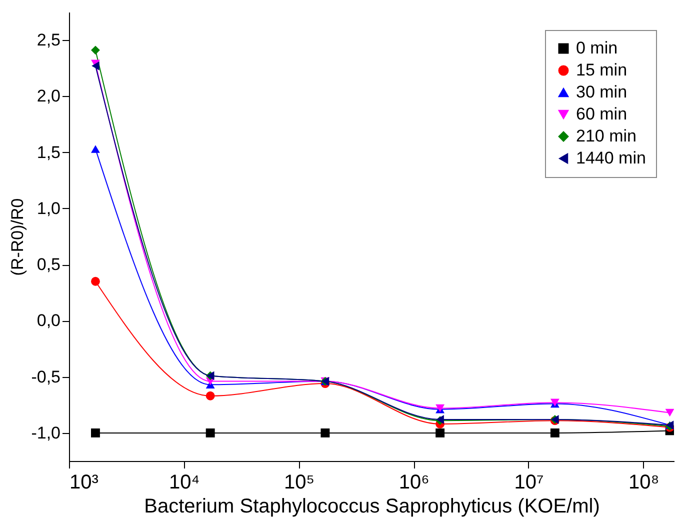 Image resolution: width=688 pixels, height=522 pixels. Describe the element at coordinates (45, 376) in the screenshot. I see `y-tick-label: -0,5` at that location.